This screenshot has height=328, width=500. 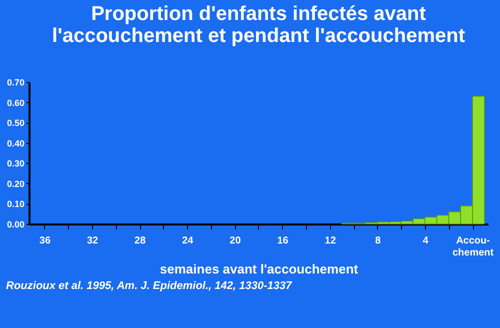 I want to click on y-tick-label: 0.10, so click(x=15, y=204).